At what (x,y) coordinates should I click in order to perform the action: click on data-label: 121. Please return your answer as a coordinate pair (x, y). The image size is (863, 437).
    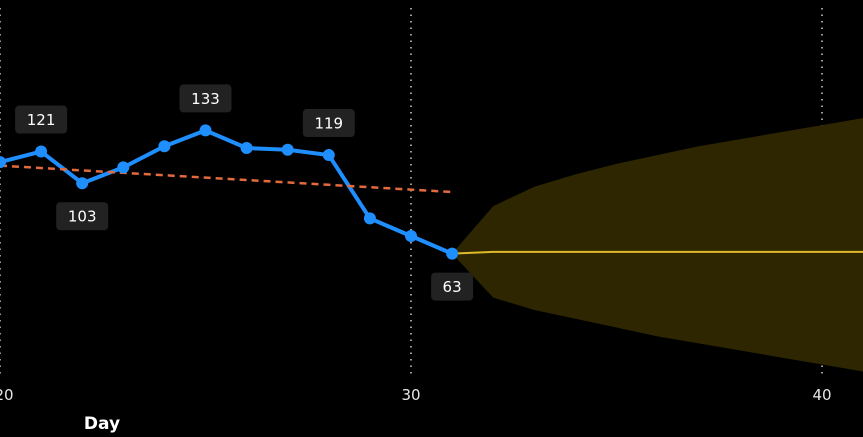
    Looking at the image, I should click on (41, 120).